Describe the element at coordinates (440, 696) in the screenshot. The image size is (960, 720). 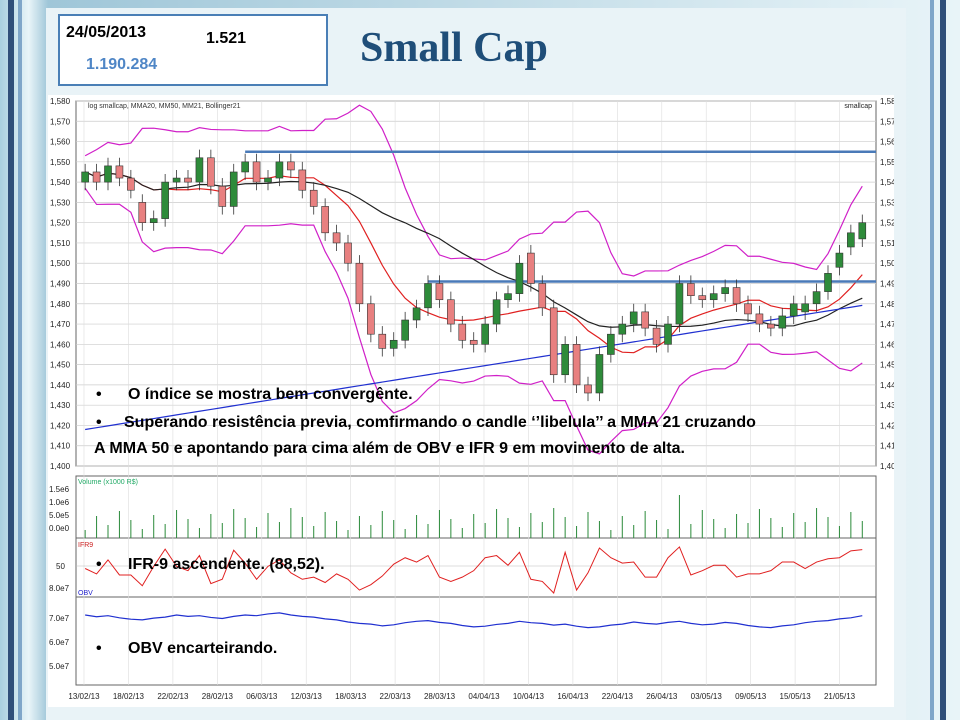
I see `x-tick-label: 28/03/13` at that location.